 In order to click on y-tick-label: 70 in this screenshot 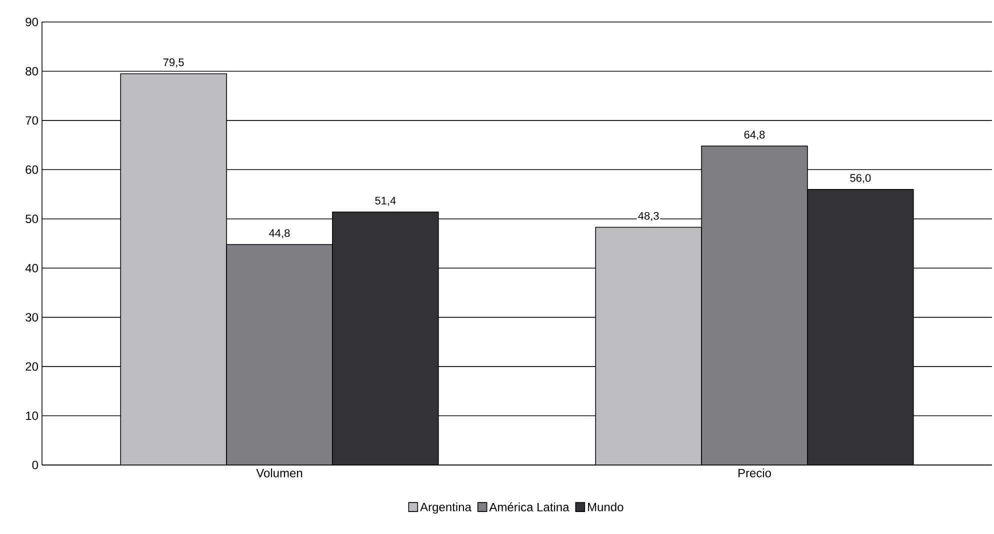, I will do `click(32, 120)`.